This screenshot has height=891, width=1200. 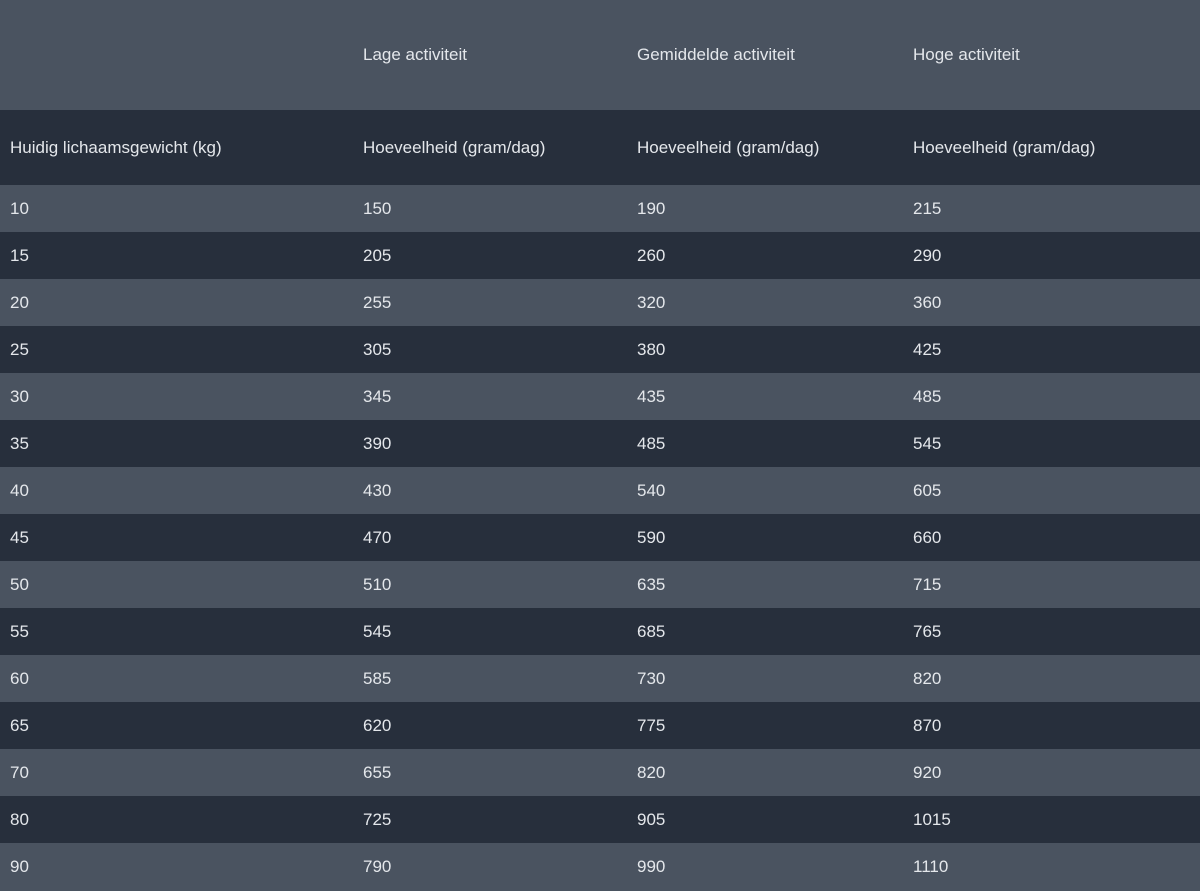 I want to click on weight-cell: 25, so click(x=19, y=349).